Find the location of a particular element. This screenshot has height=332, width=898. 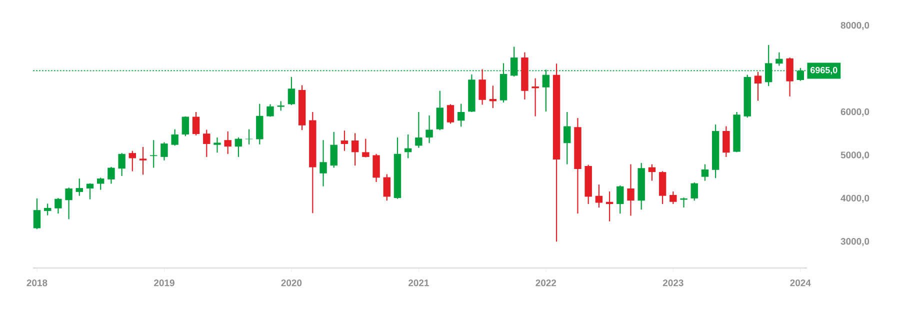

y-tick-label: 6000,0 is located at coordinates (855, 112).